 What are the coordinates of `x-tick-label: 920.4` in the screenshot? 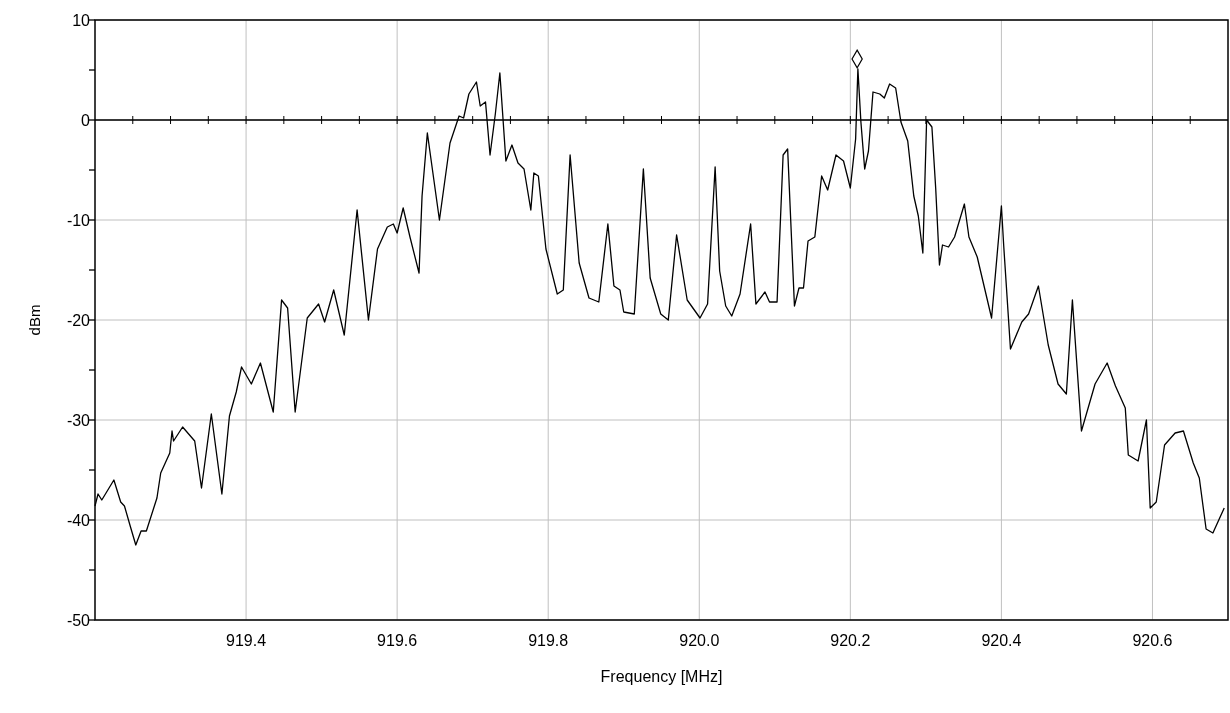 It's located at (1001, 640).